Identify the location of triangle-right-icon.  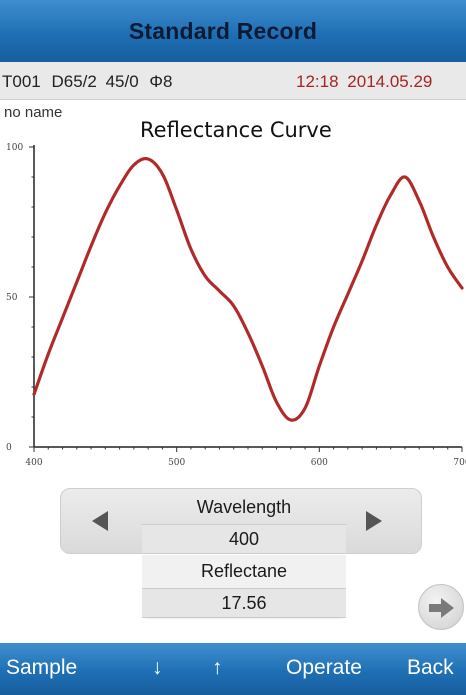
(374, 521).